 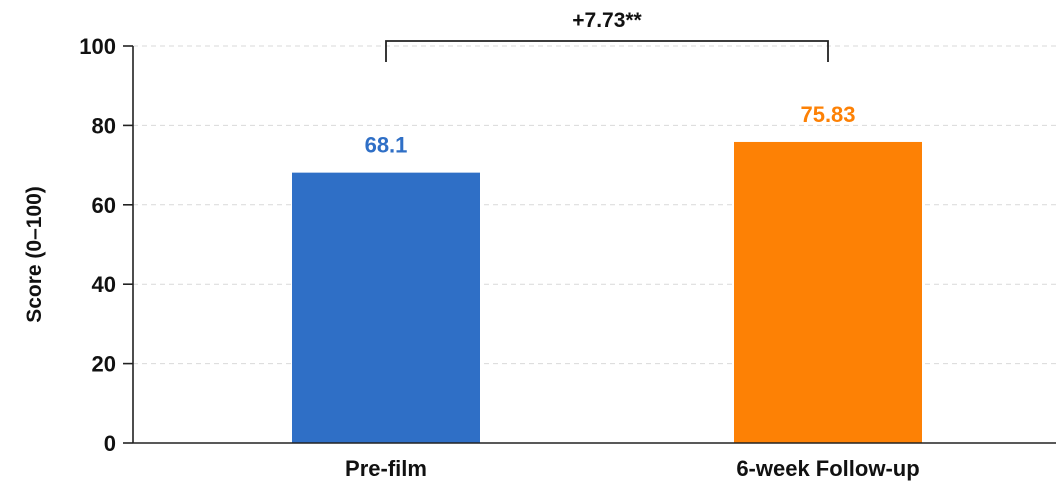 I want to click on category-label: Pre-film, so click(x=386, y=468).